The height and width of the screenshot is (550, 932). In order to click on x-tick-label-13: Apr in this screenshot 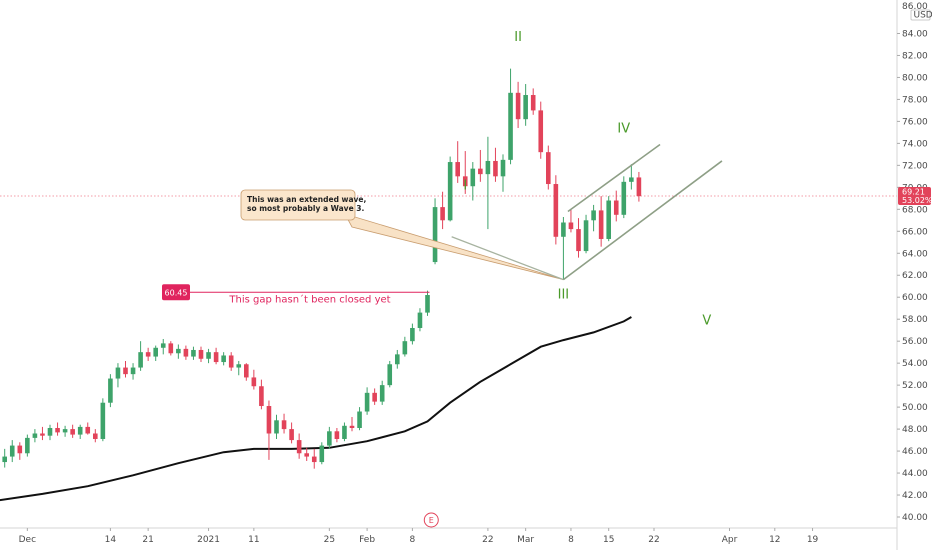, I will do `click(730, 540)`.